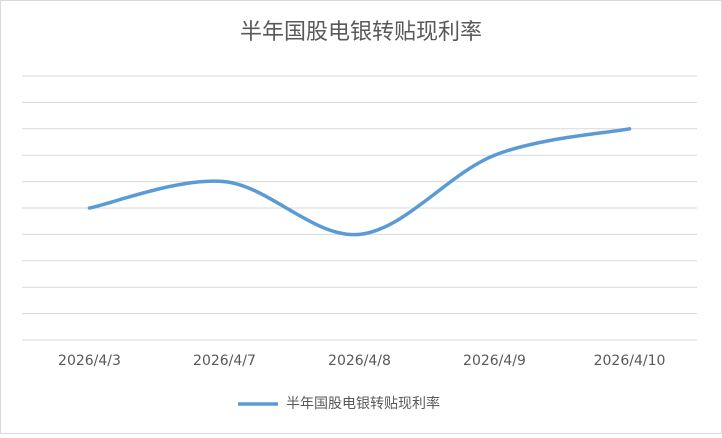 This screenshot has width=722, height=438. I want to click on chart-title: 半年国股电银转贴现利率, so click(361, 32).